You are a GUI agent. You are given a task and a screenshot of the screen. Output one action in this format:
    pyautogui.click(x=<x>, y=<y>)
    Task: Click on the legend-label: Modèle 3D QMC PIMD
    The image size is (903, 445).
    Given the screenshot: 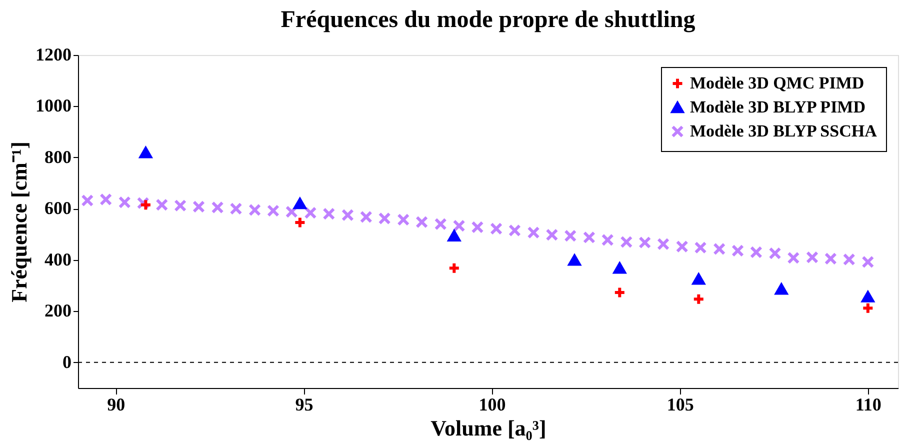 What is the action you would take?
    pyautogui.click(x=777, y=83)
    